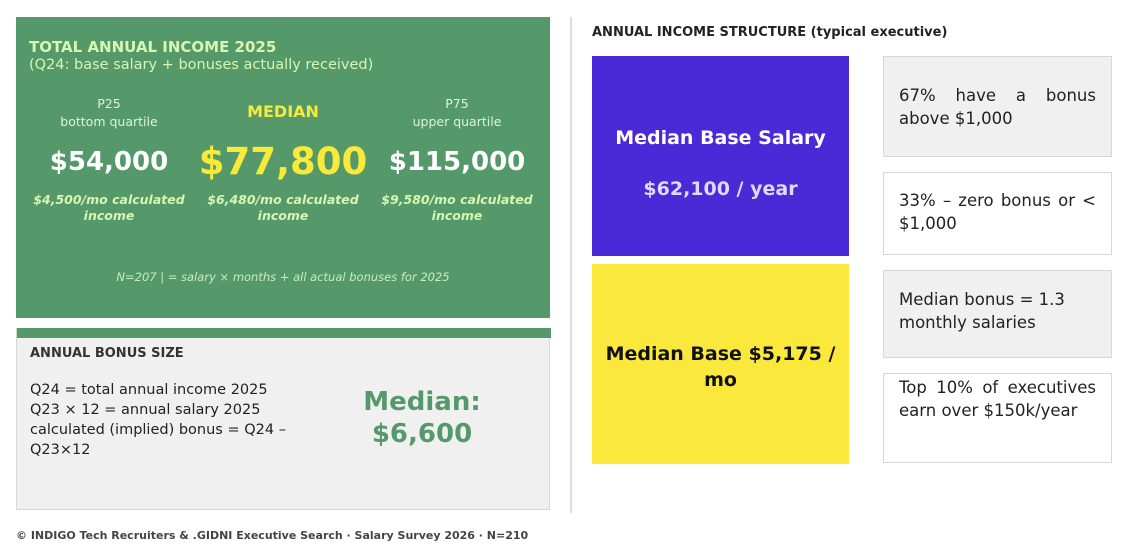  Describe the element at coordinates (145, 410) in the screenshot. I see `bonus-formula-line: Q23 × 12 = annual salary 2025` at that location.